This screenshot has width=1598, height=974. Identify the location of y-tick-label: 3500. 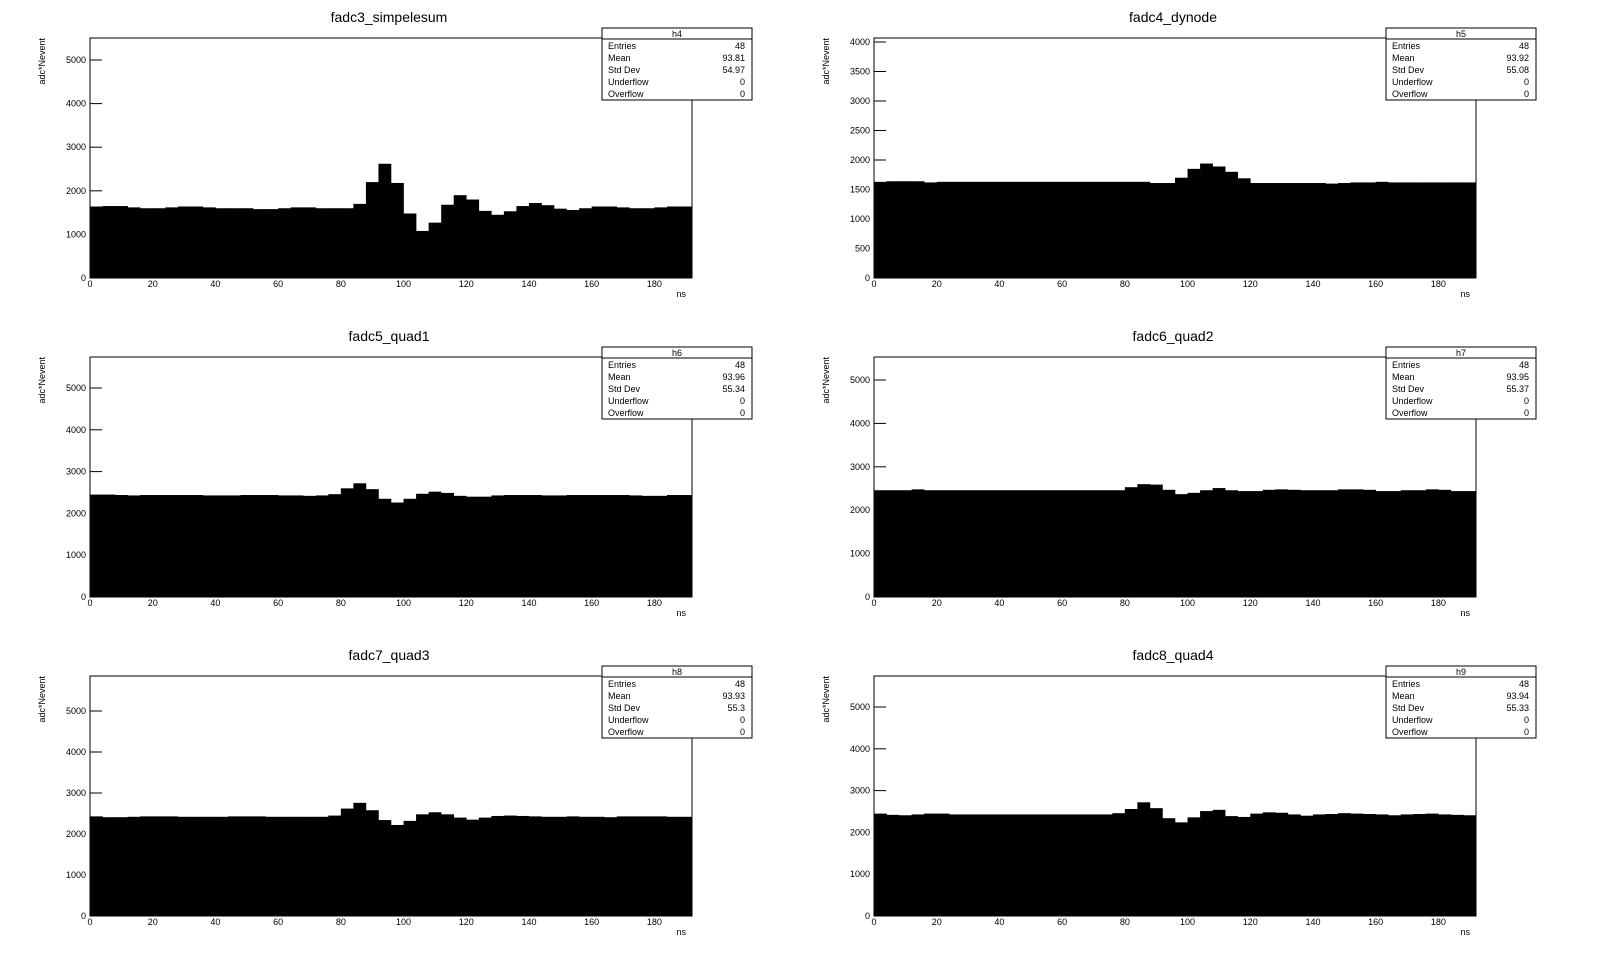
(860, 72).